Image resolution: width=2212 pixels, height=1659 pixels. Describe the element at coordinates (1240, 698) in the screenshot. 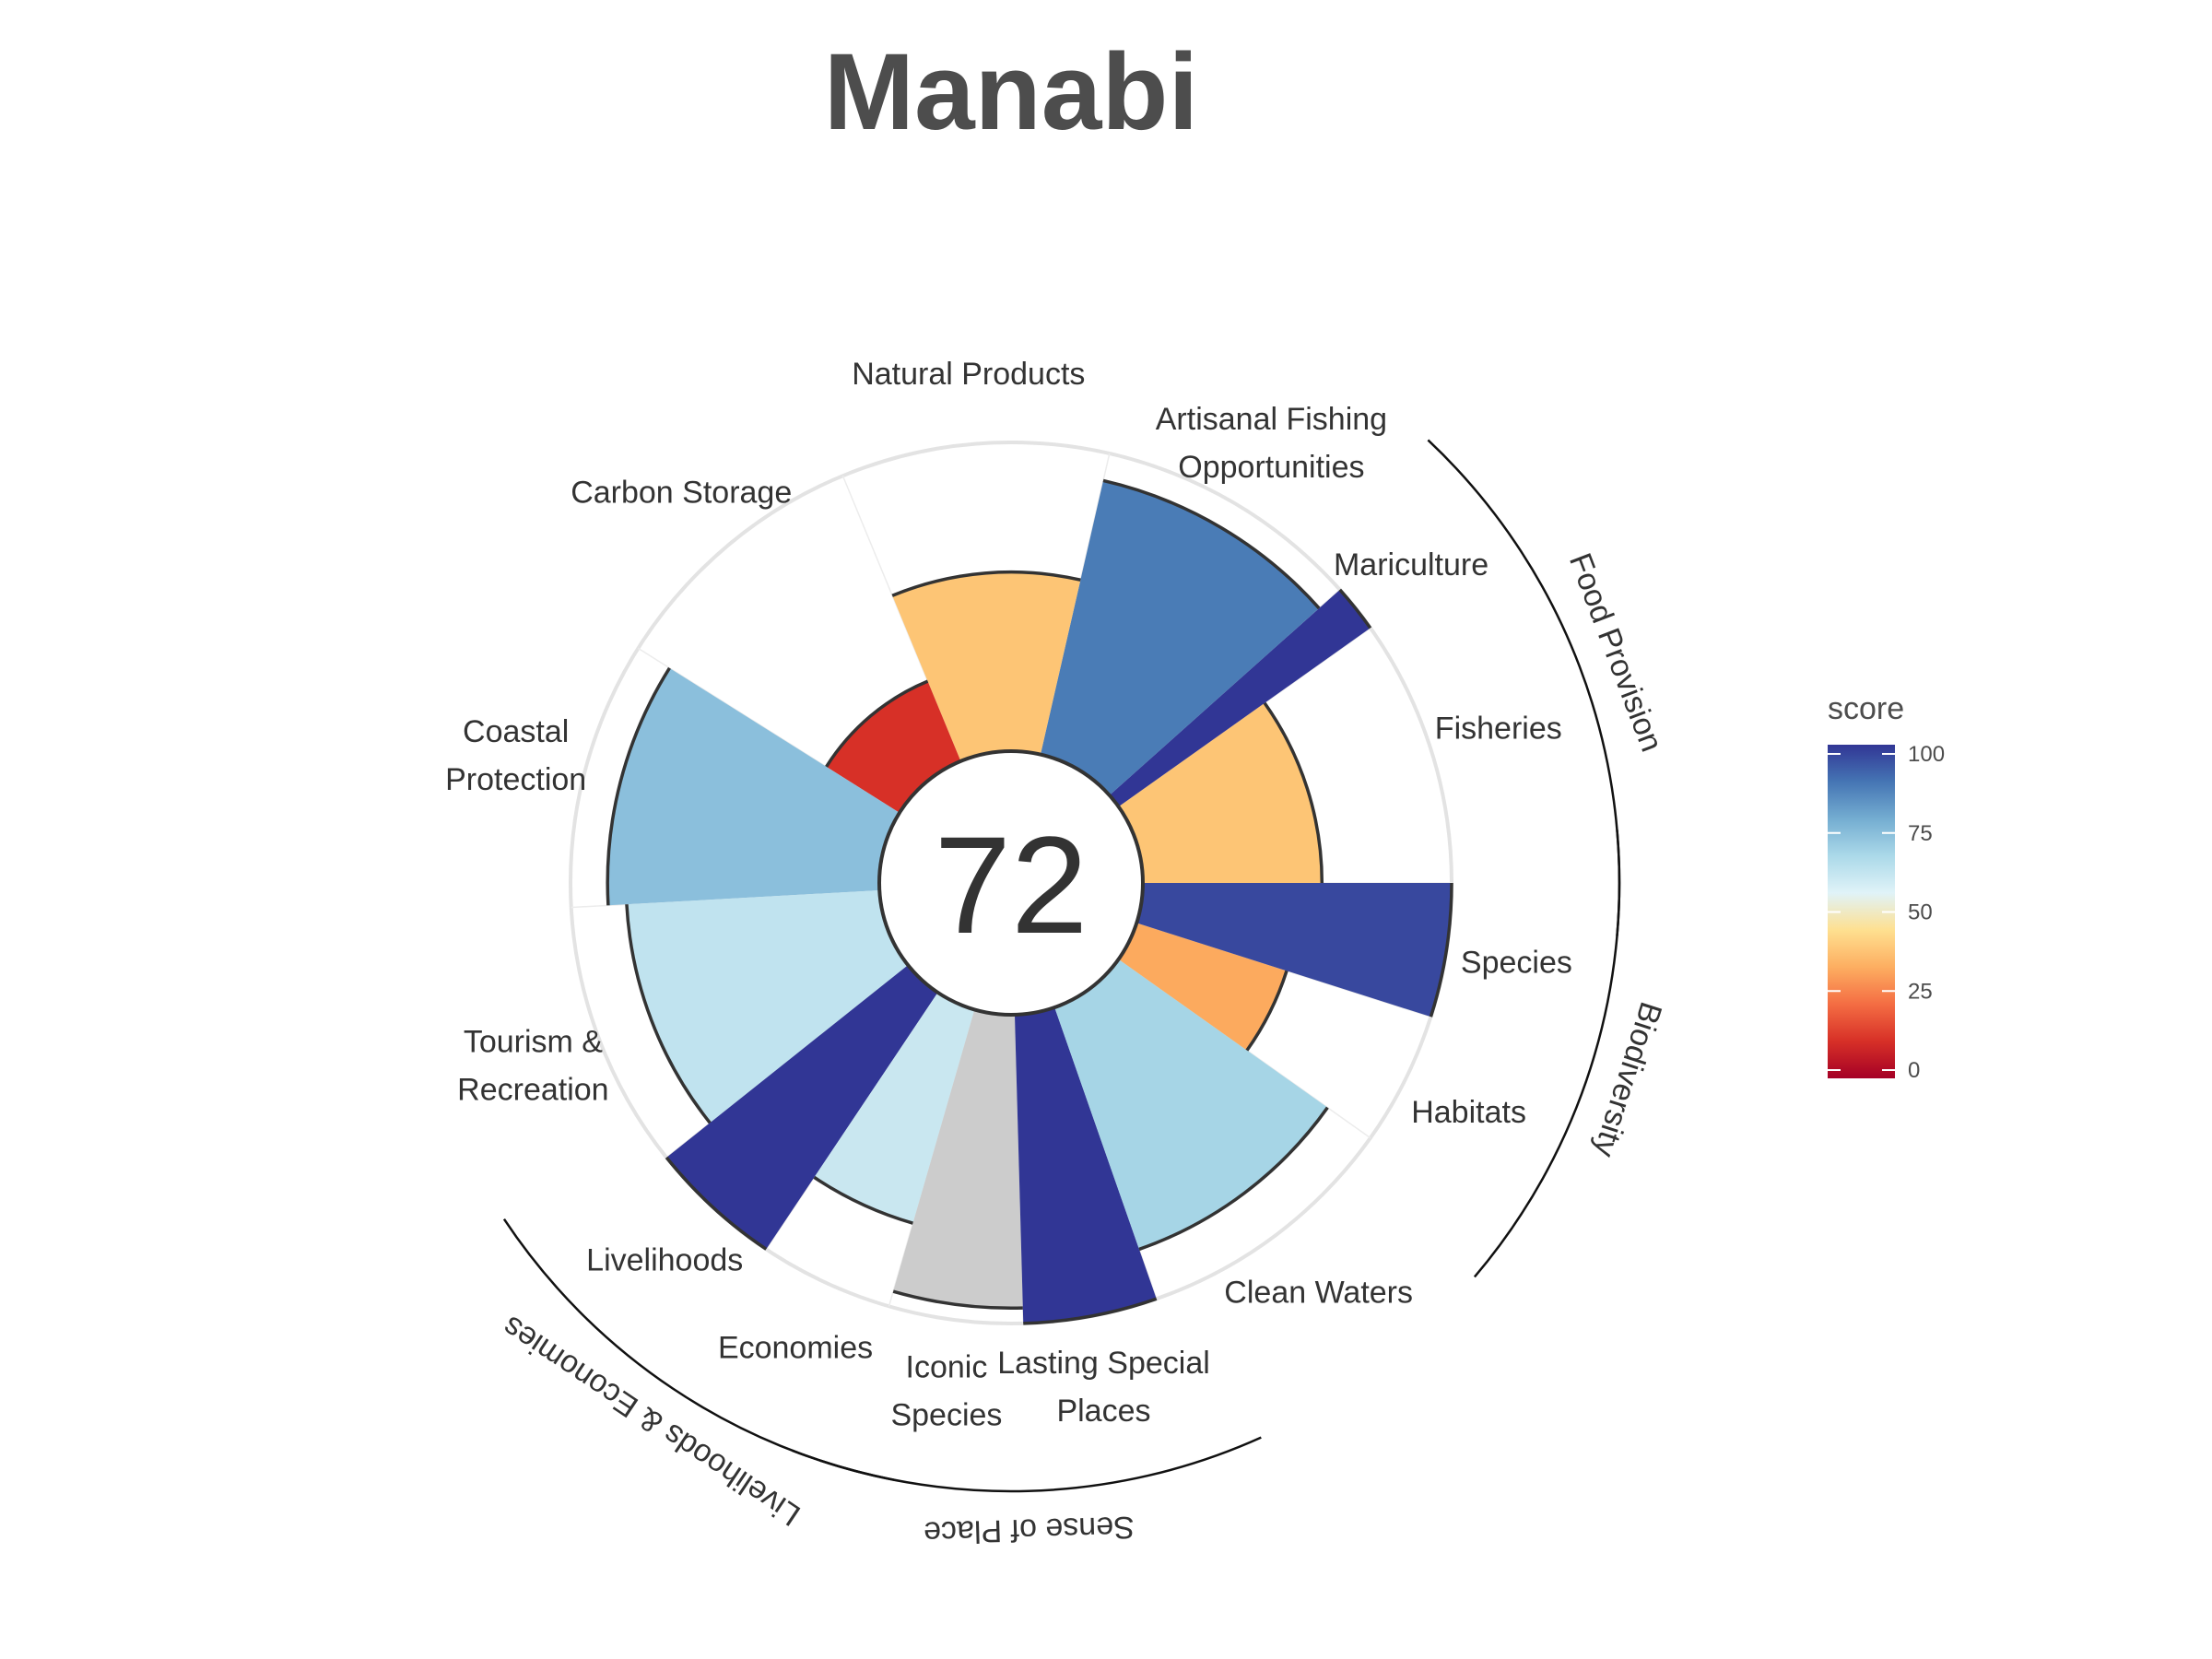

I see `petal-mariculture` at that location.